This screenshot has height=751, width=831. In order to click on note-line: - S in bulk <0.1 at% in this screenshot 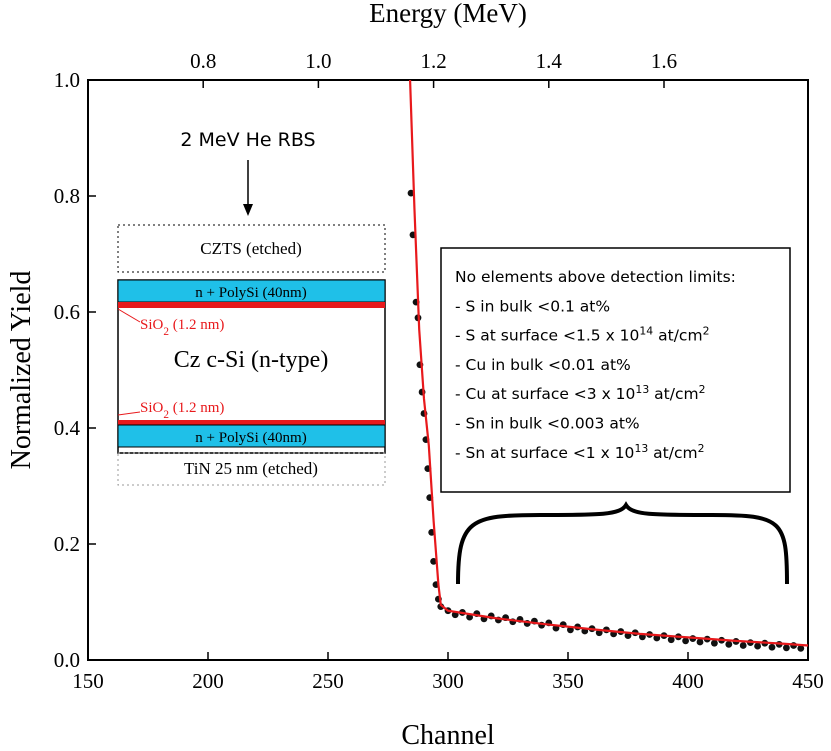, I will do `click(532, 306)`.